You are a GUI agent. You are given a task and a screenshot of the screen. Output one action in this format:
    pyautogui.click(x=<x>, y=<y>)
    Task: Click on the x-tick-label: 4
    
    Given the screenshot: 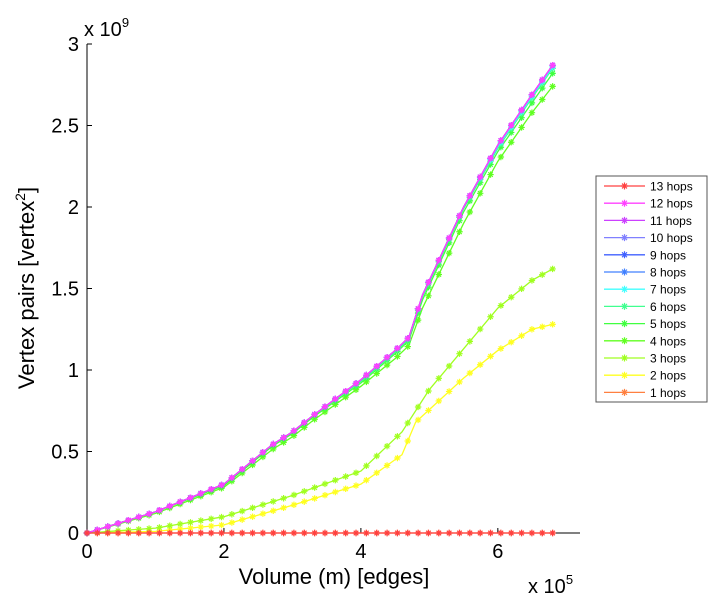 What is the action you would take?
    pyautogui.click(x=360, y=552)
    